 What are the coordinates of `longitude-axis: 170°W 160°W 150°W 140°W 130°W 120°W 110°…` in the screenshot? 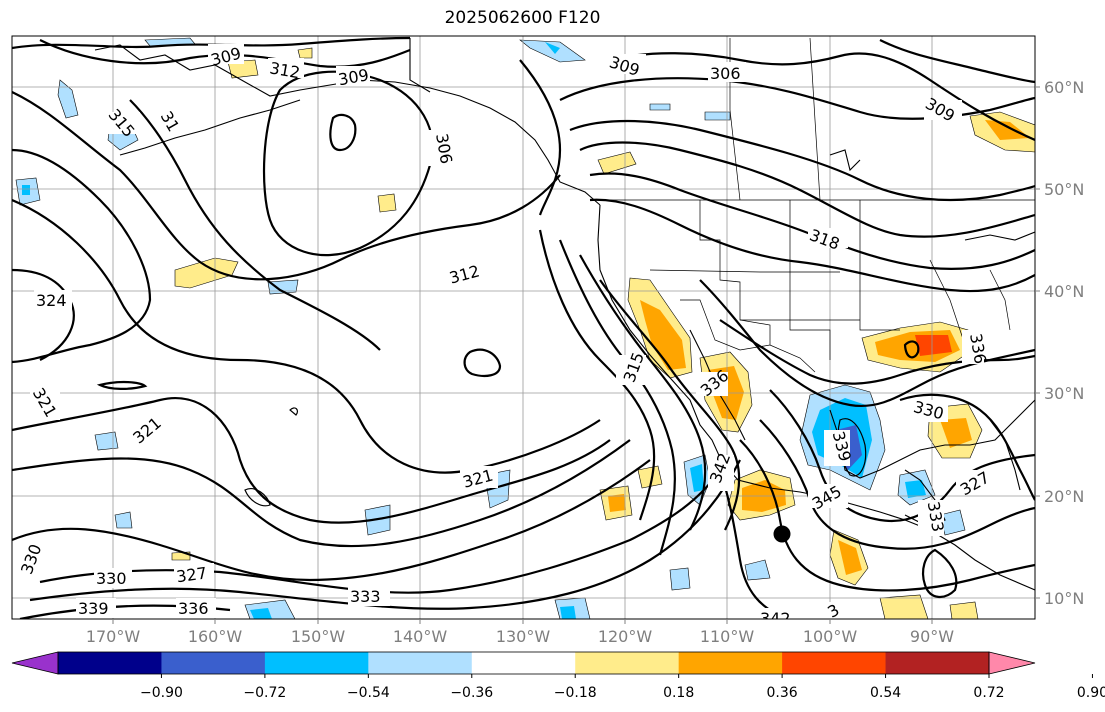 It's located at (520, 632).